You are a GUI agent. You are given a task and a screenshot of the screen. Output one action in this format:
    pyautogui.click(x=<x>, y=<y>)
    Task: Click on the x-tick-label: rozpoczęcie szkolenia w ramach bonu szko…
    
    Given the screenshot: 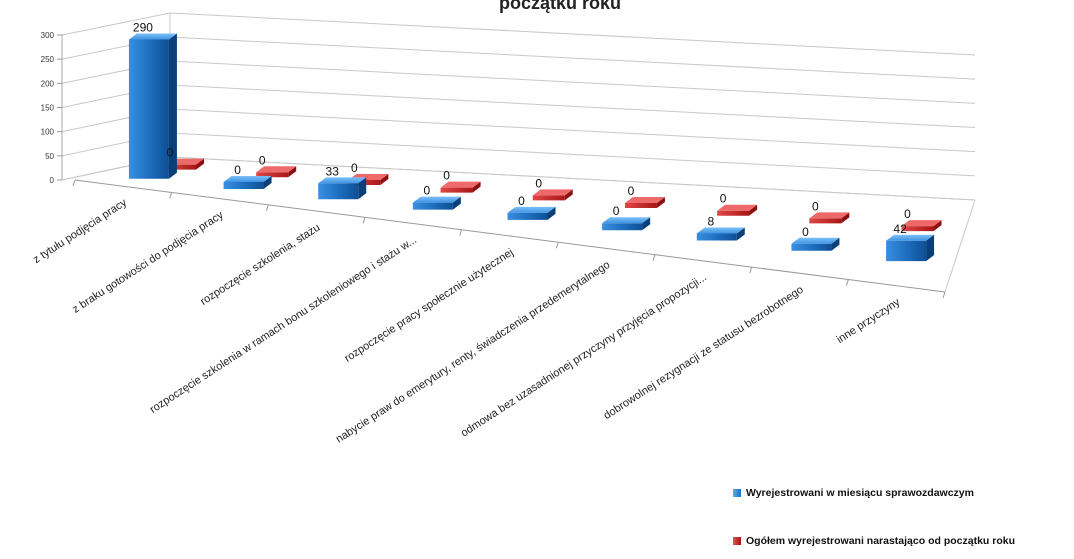 What is the action you would take?
    pyautogui.click(x=283, y=325)
    